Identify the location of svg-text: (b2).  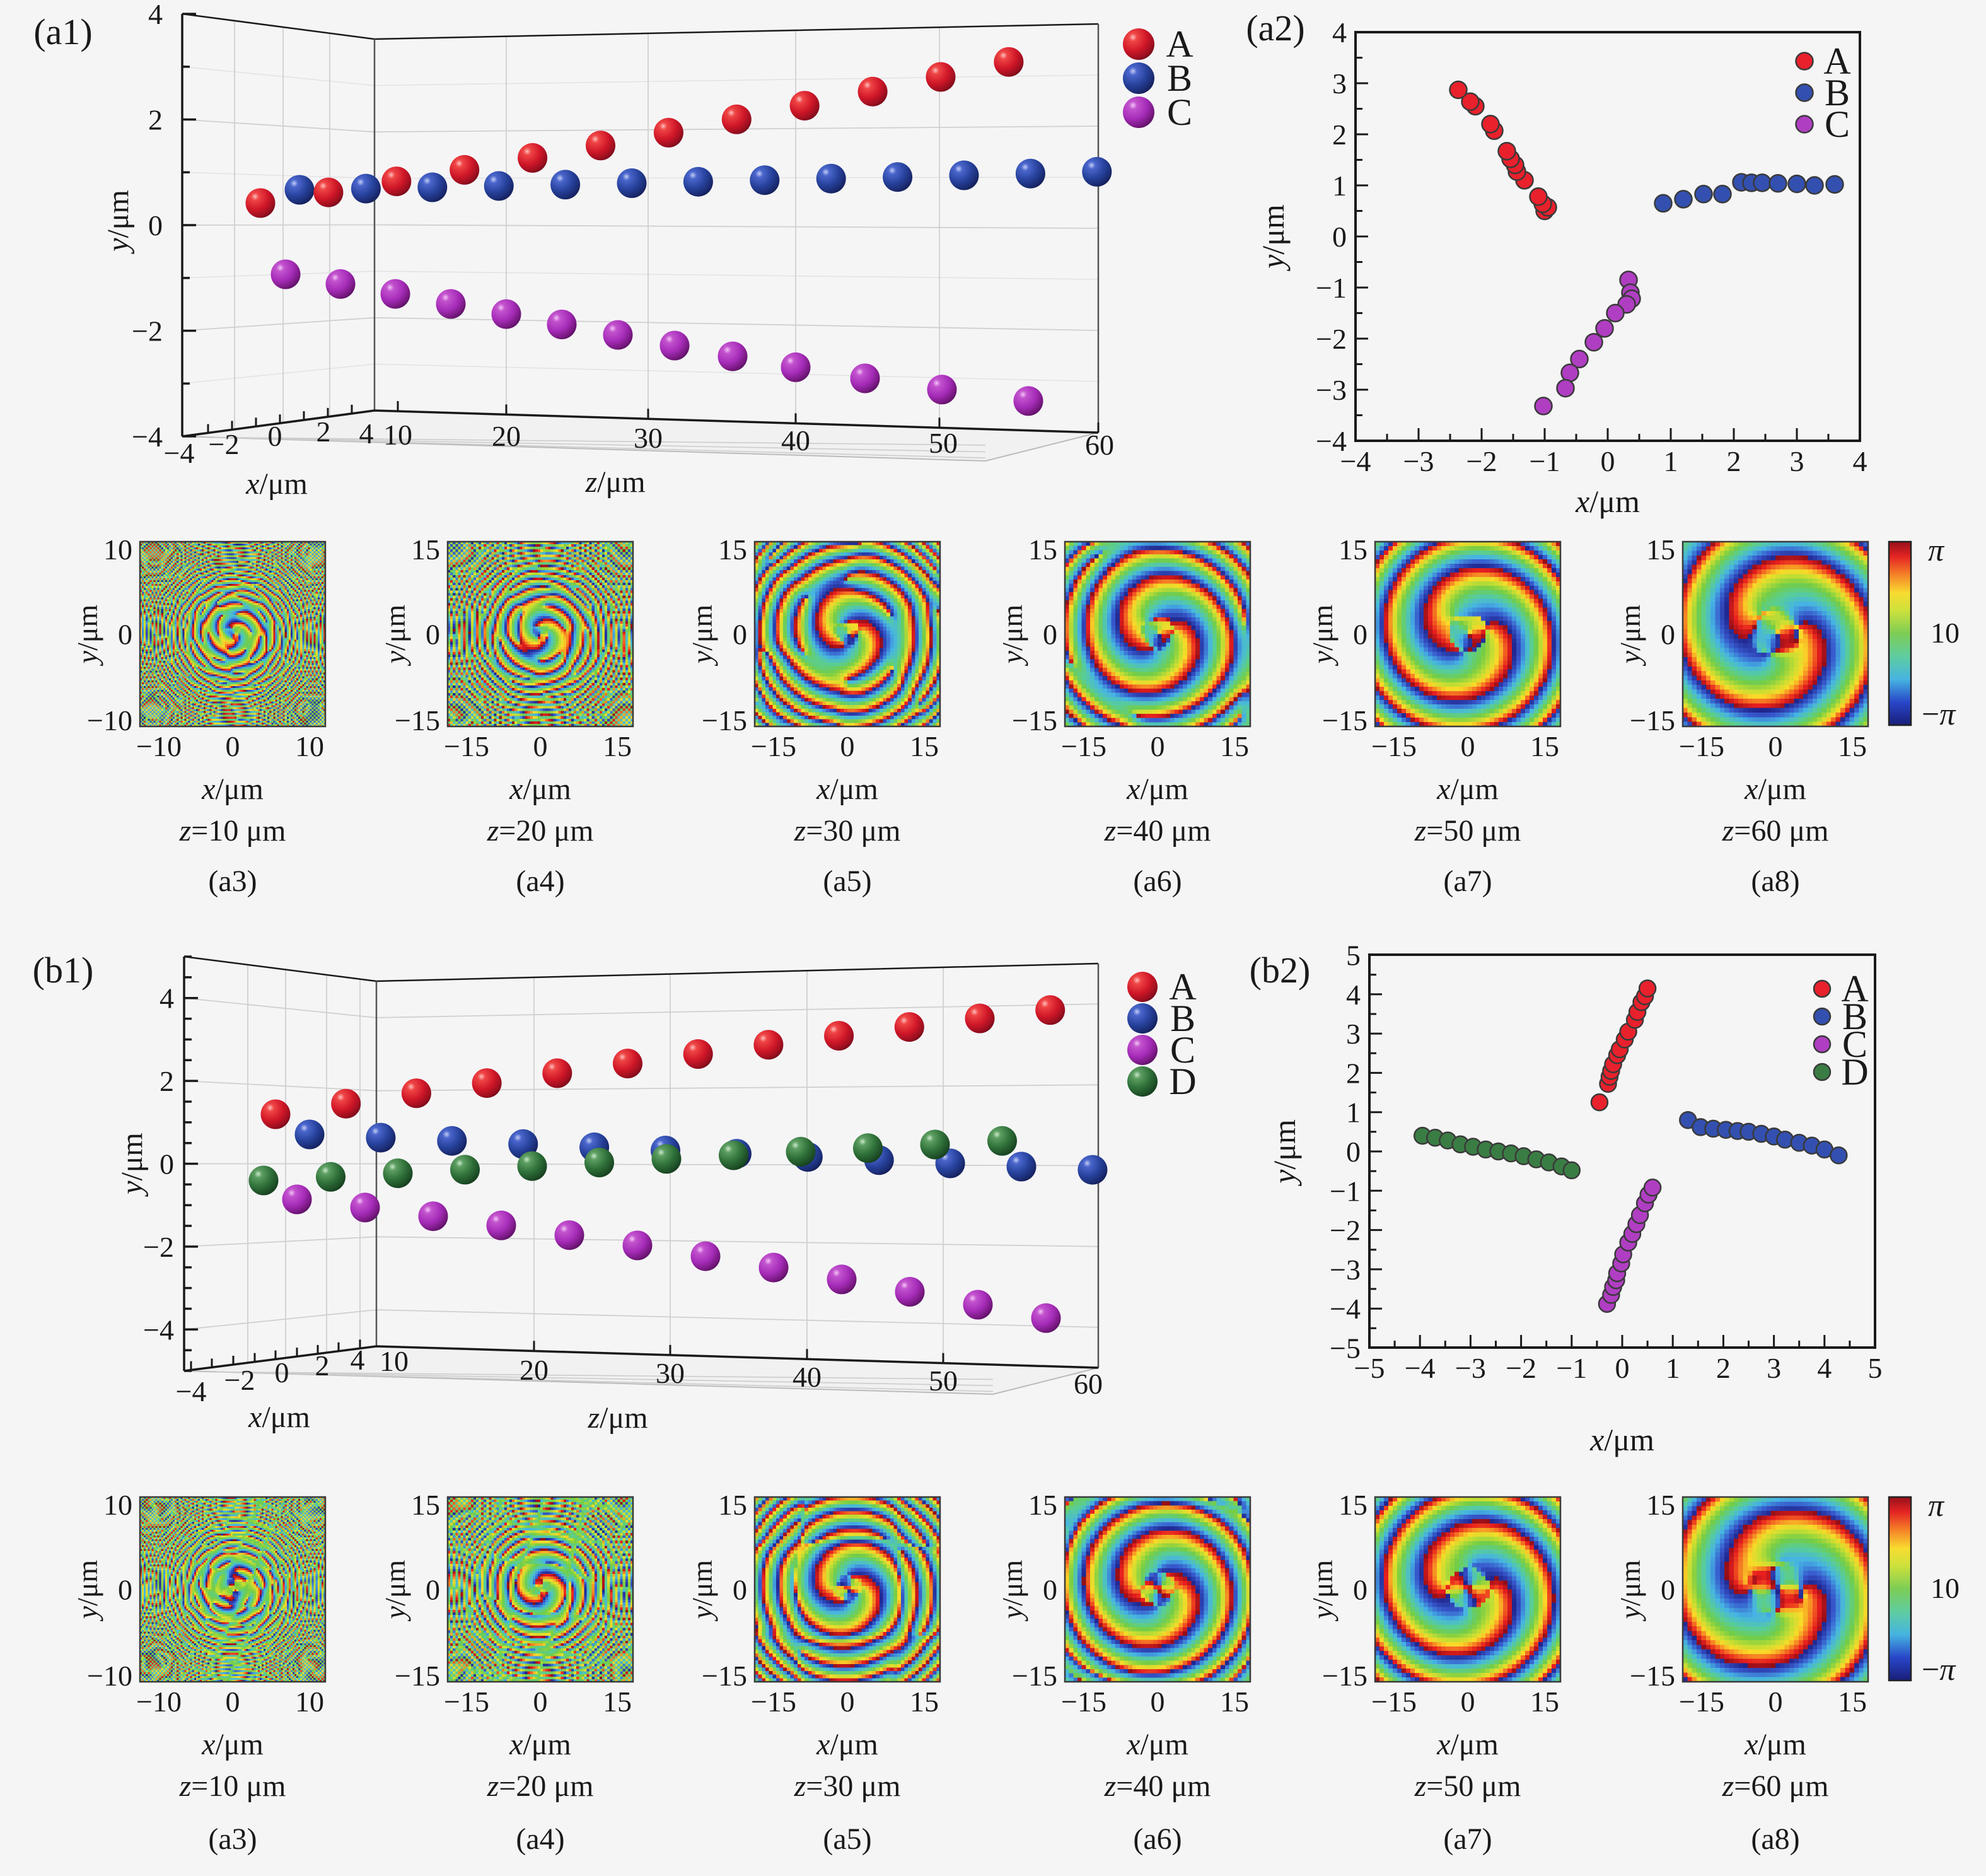
(1281, 970).